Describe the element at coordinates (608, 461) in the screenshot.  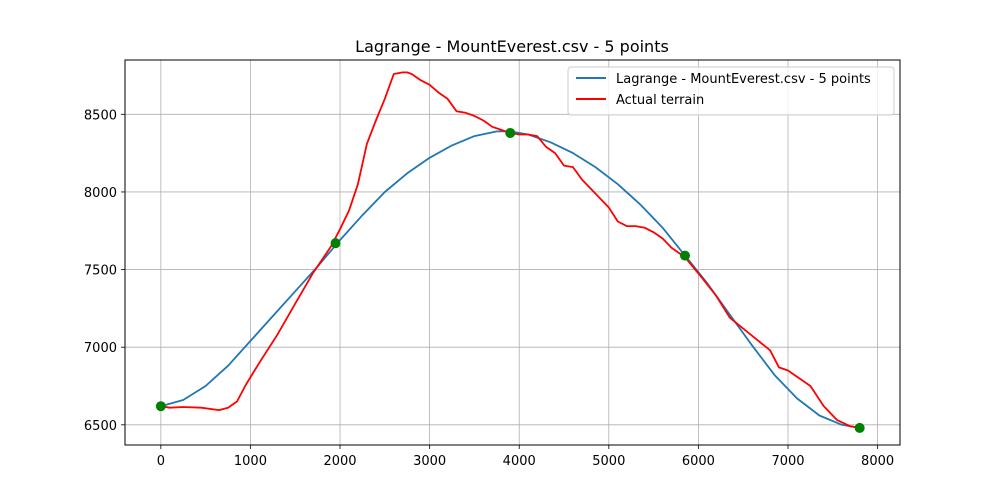
I see `x-tick-label: 5000` at that location.